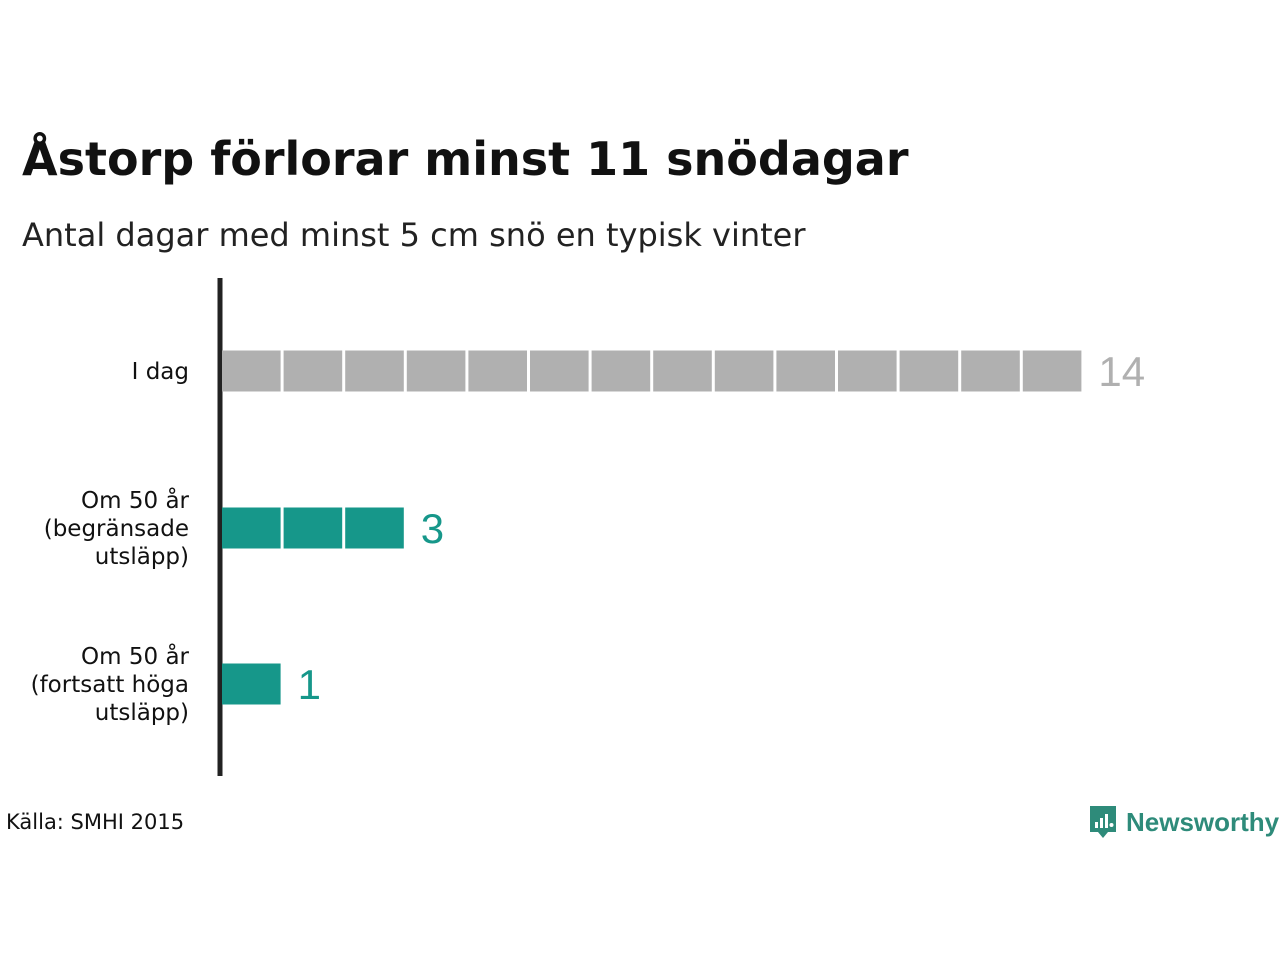 This screenshot has width=1280, height=960. Describe the element at coordinates (95, 822) in the screenshot. I see `source-note: Källa: SMHI 2015` at that location.